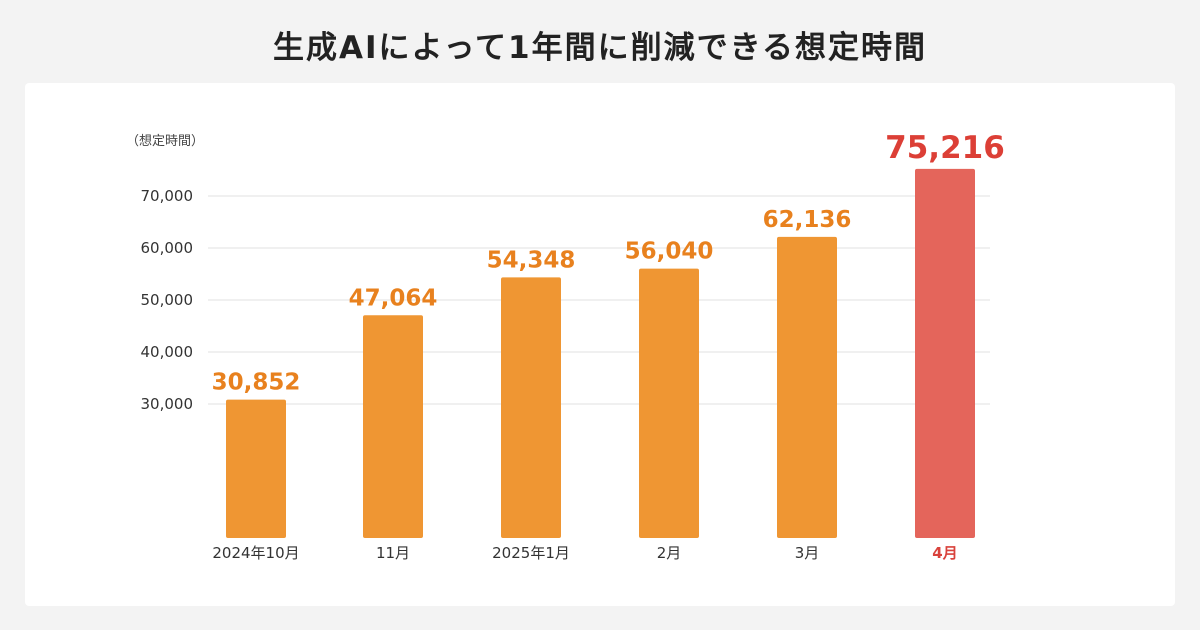  Describe the element at coordinates (393, 298) in the screenshot. I see `bar-value-label: 47,064` at that location.